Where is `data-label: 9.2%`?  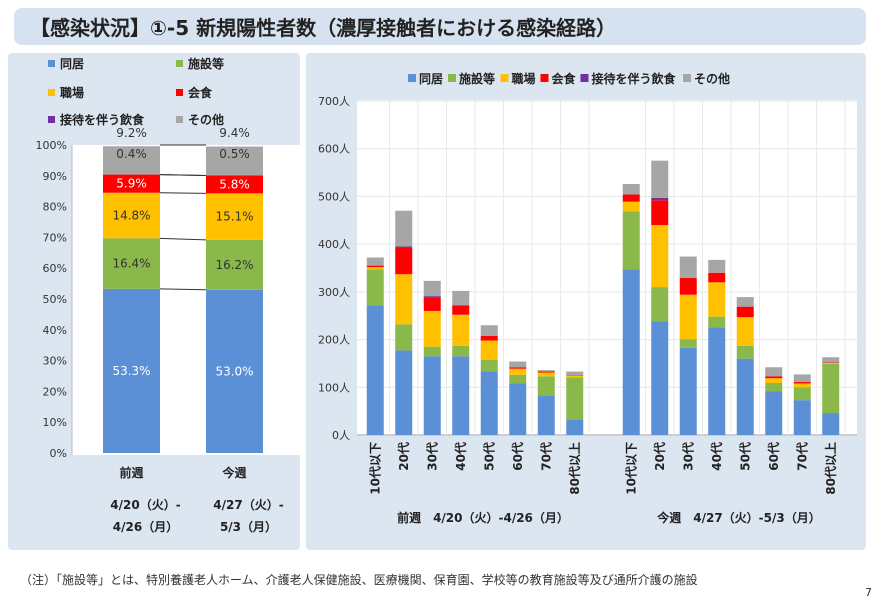 data-label: 9.2% is located at coordinates (131, 133).